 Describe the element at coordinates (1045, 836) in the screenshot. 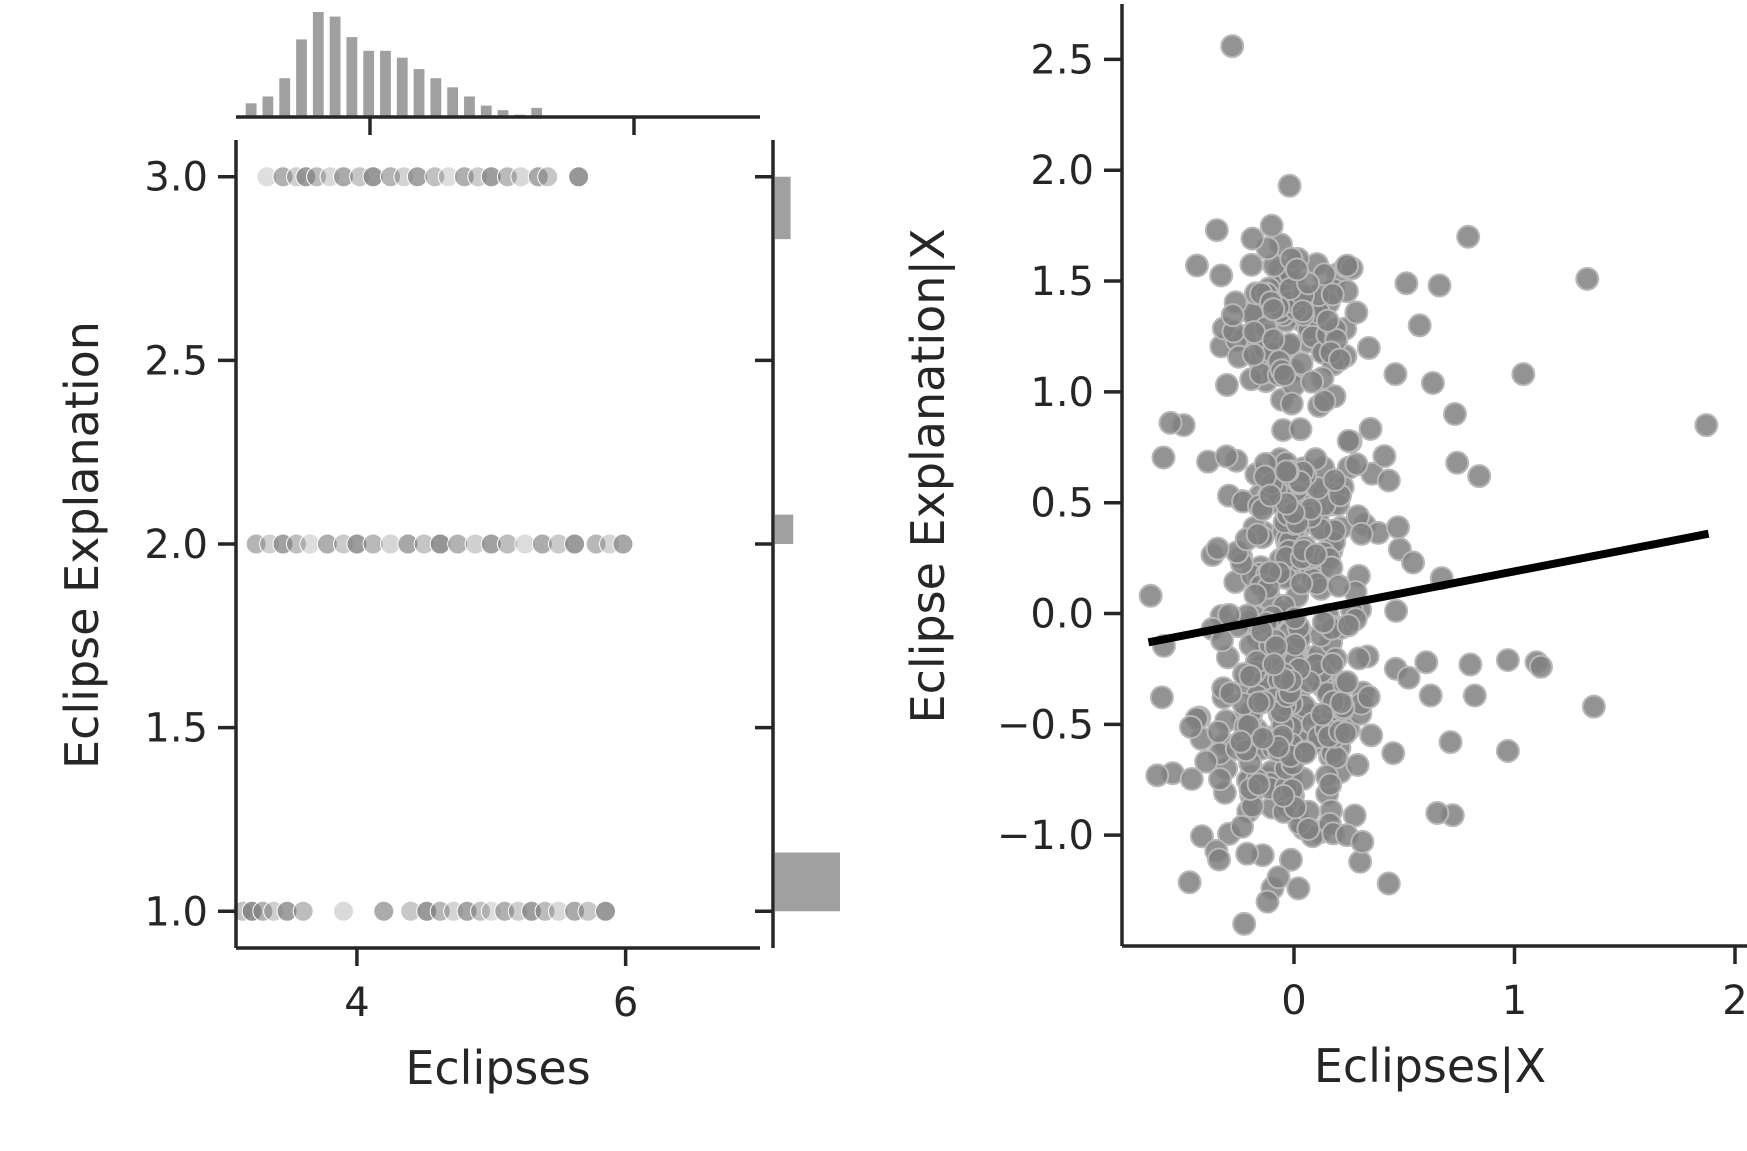

I see `regression-y-tick-label: −1.0` at that location.